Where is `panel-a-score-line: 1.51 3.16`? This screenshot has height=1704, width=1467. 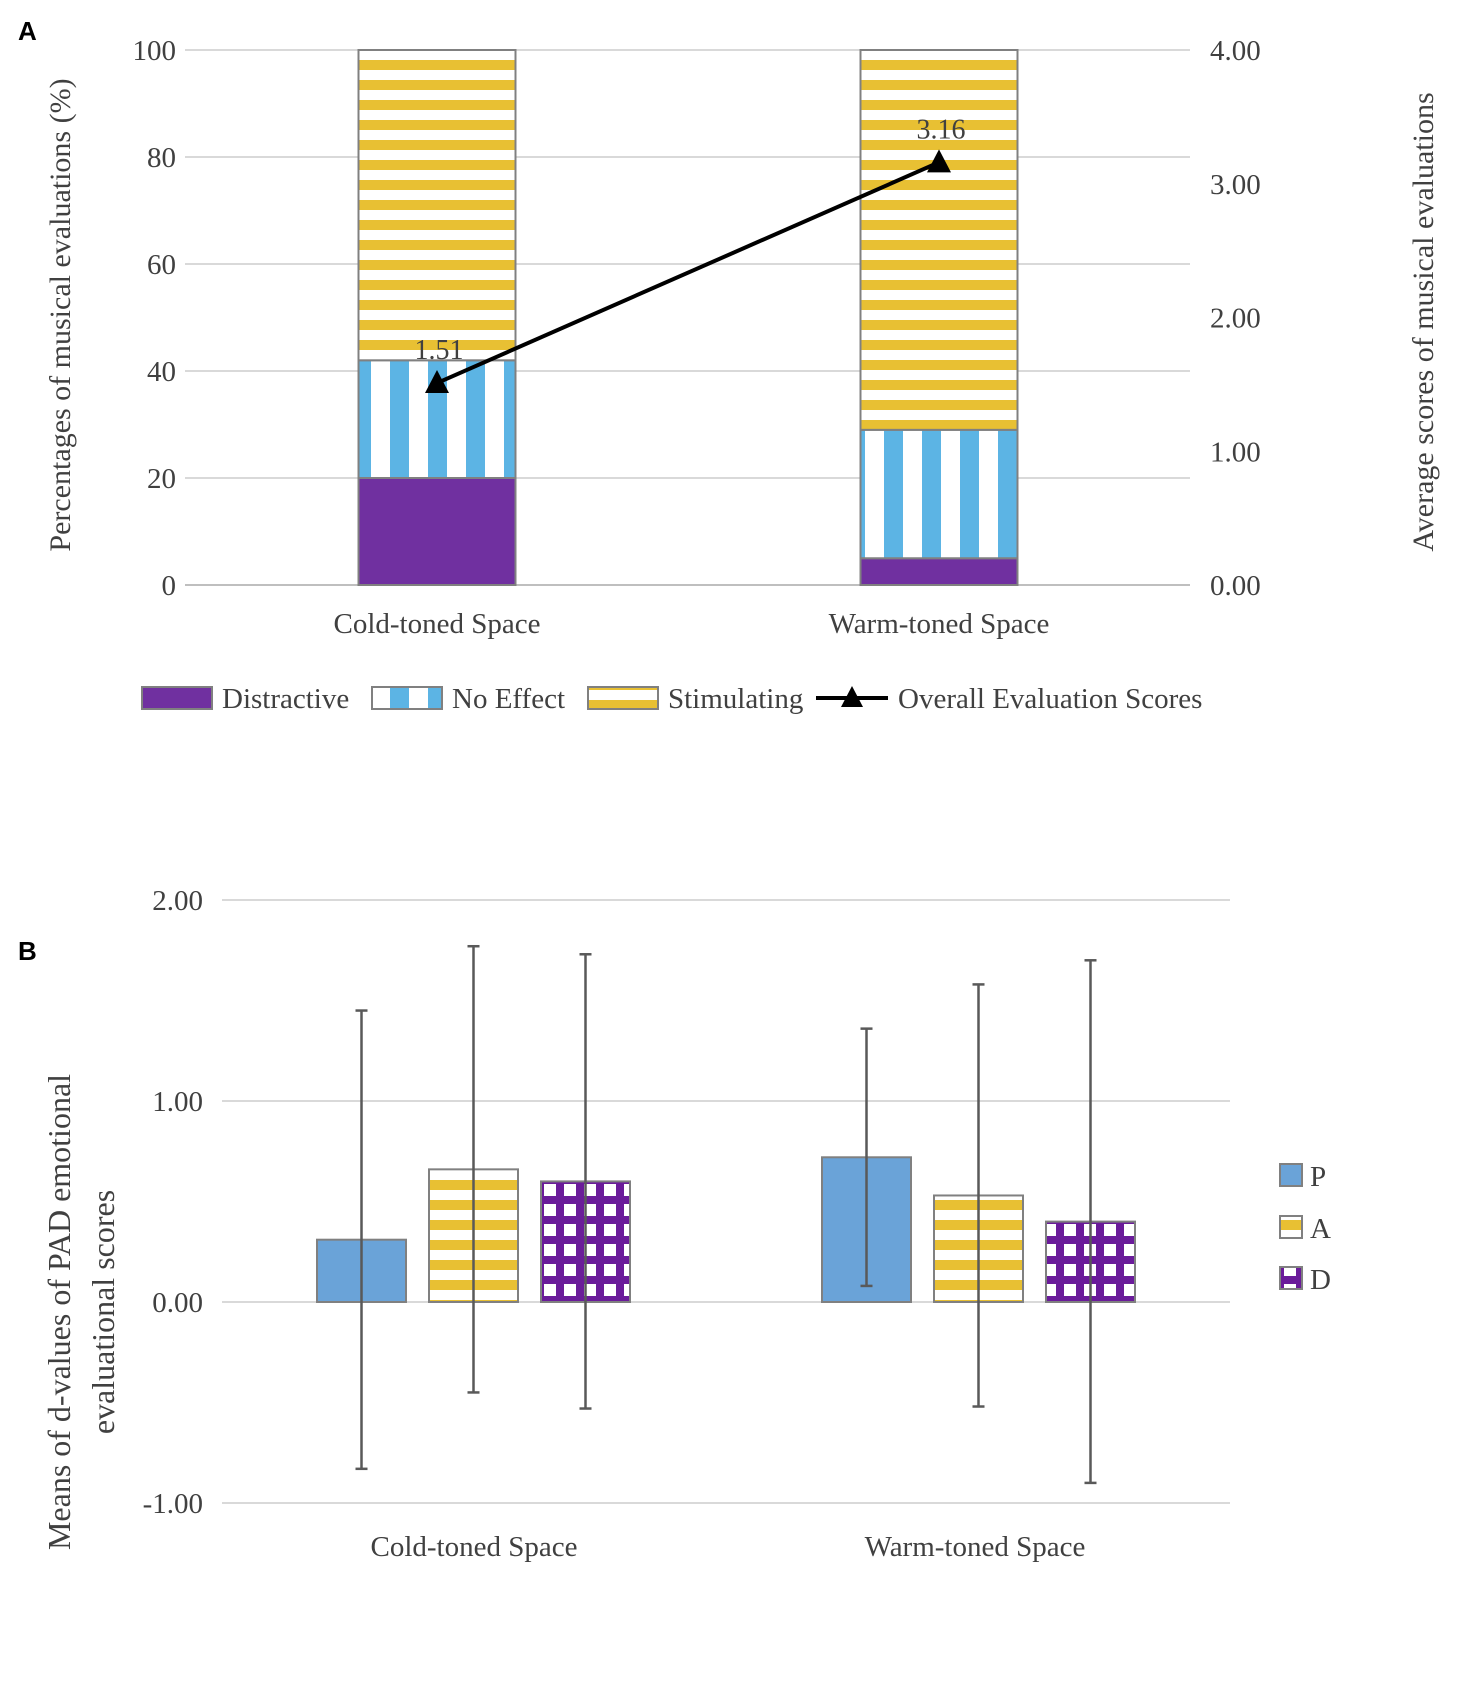 panel-a-score-line: 1.51 3.16 is located at coordinates (690, 254).